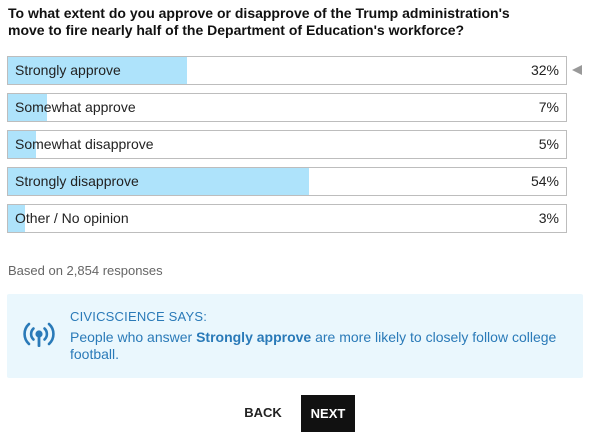 This screenshot has height=438, width=590. What do you see at coordinates (287, 144) in the screenshot?
I see `answer-option-somewhat-disapprove: Somewhat disapprove 5%` at bounding box center [287, 144].